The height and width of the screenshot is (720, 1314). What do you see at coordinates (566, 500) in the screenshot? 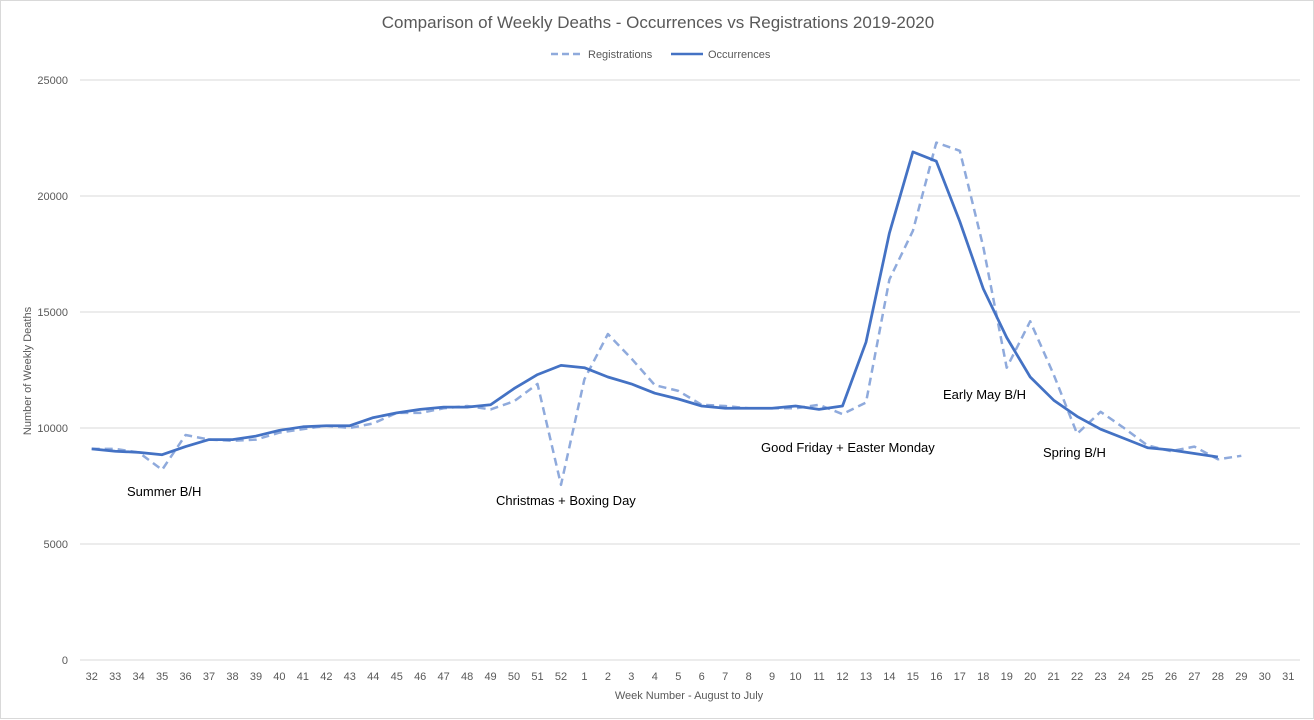
I see `annotation-christmas: Christmas + Boxing Day` at bounding box center [566, 500].